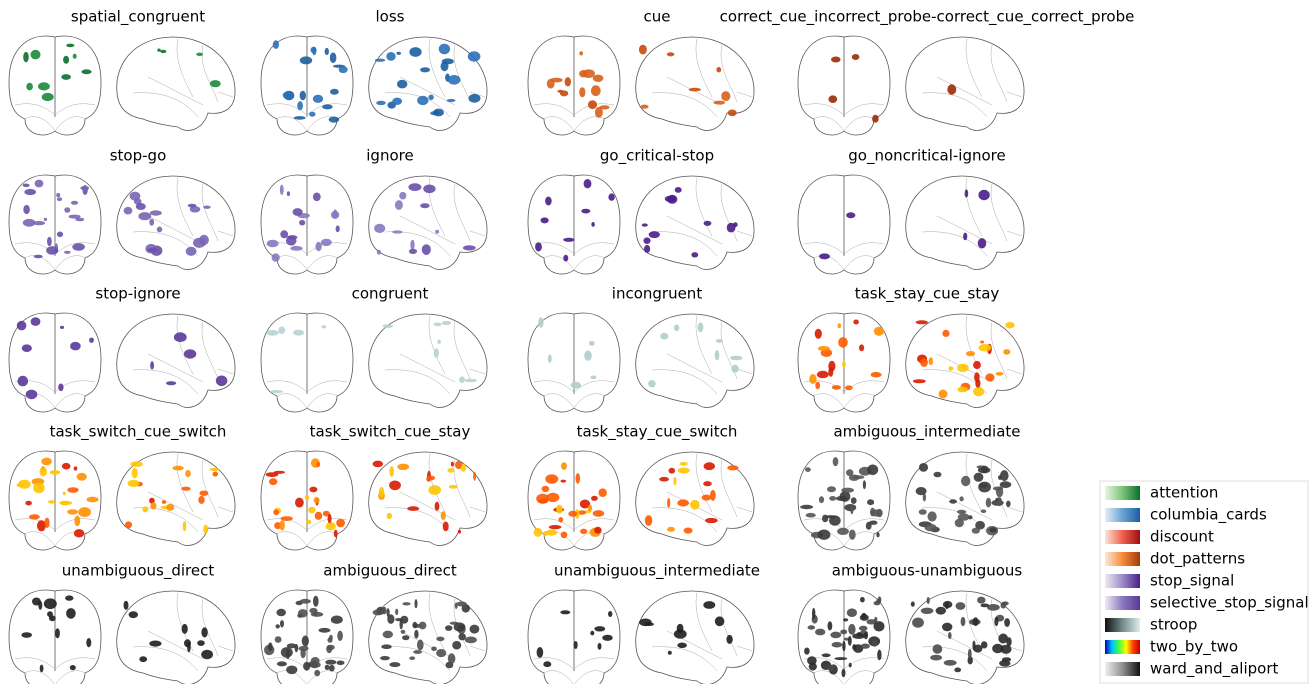 The width and height of the screenshot is (1309, 684). Describe the element at coordinates (657, 432) in the screenshot. I see `panel-title: task_stay_cue_switch` at that location.